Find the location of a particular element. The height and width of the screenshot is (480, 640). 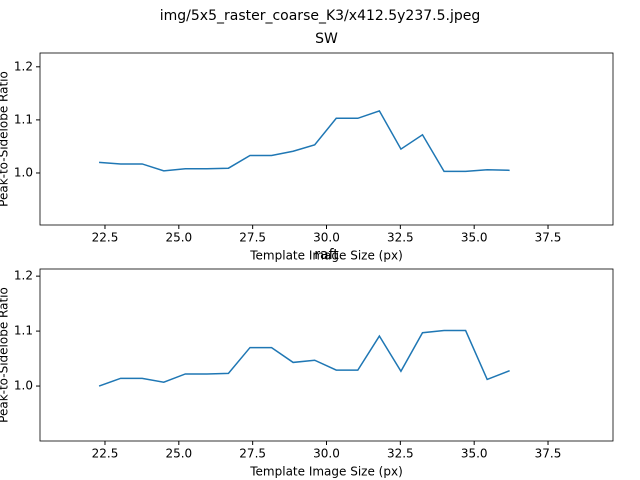

axes-title: raft is located at coordinates (326, 255).